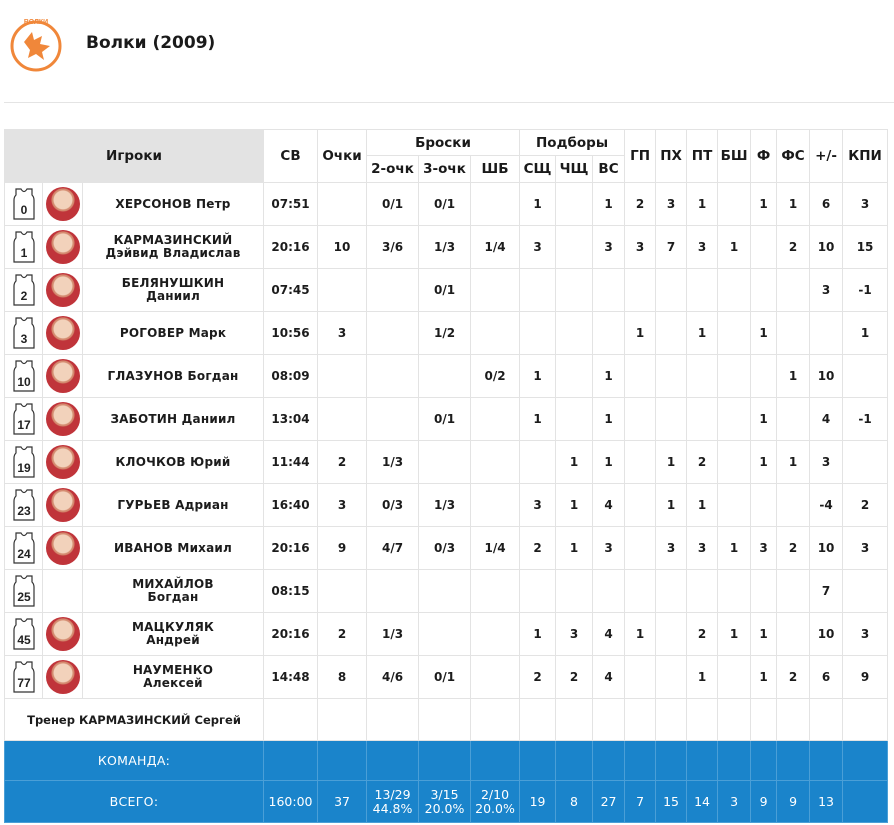 The width and height of the screenshot is (894, 825). I want to click on header-assists: ГП, so click(640, 156).